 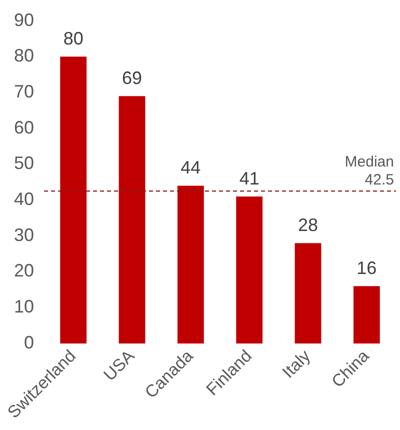 I want to click on y-tick-label: 10, so click(x=24, y=306).